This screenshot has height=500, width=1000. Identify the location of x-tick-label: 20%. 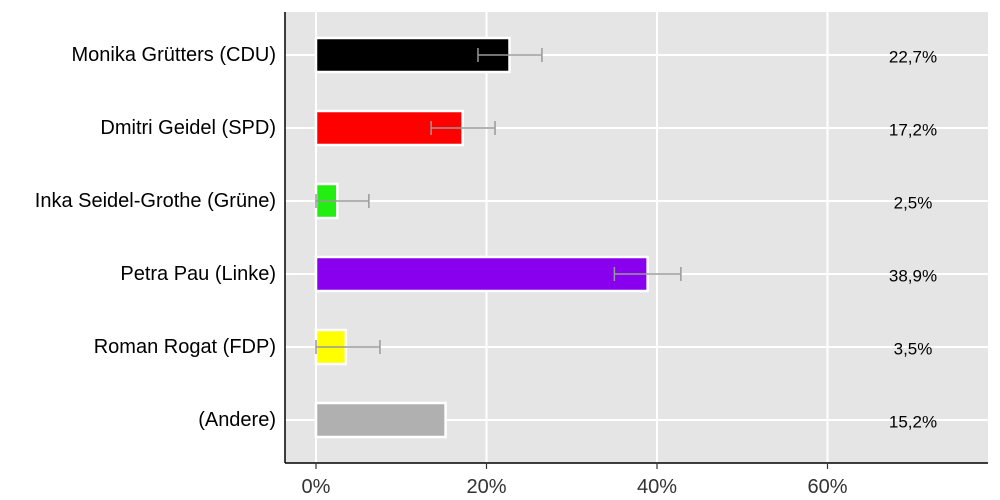
(486, 487).